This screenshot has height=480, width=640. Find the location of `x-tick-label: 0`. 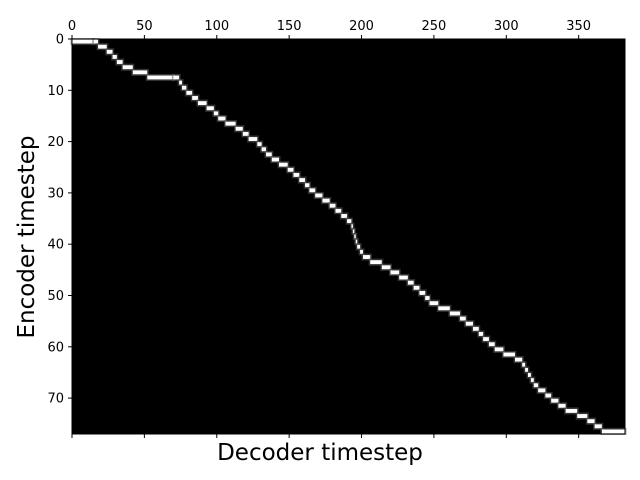

x-tick-label: 0 is located at coordinates (72, 26).